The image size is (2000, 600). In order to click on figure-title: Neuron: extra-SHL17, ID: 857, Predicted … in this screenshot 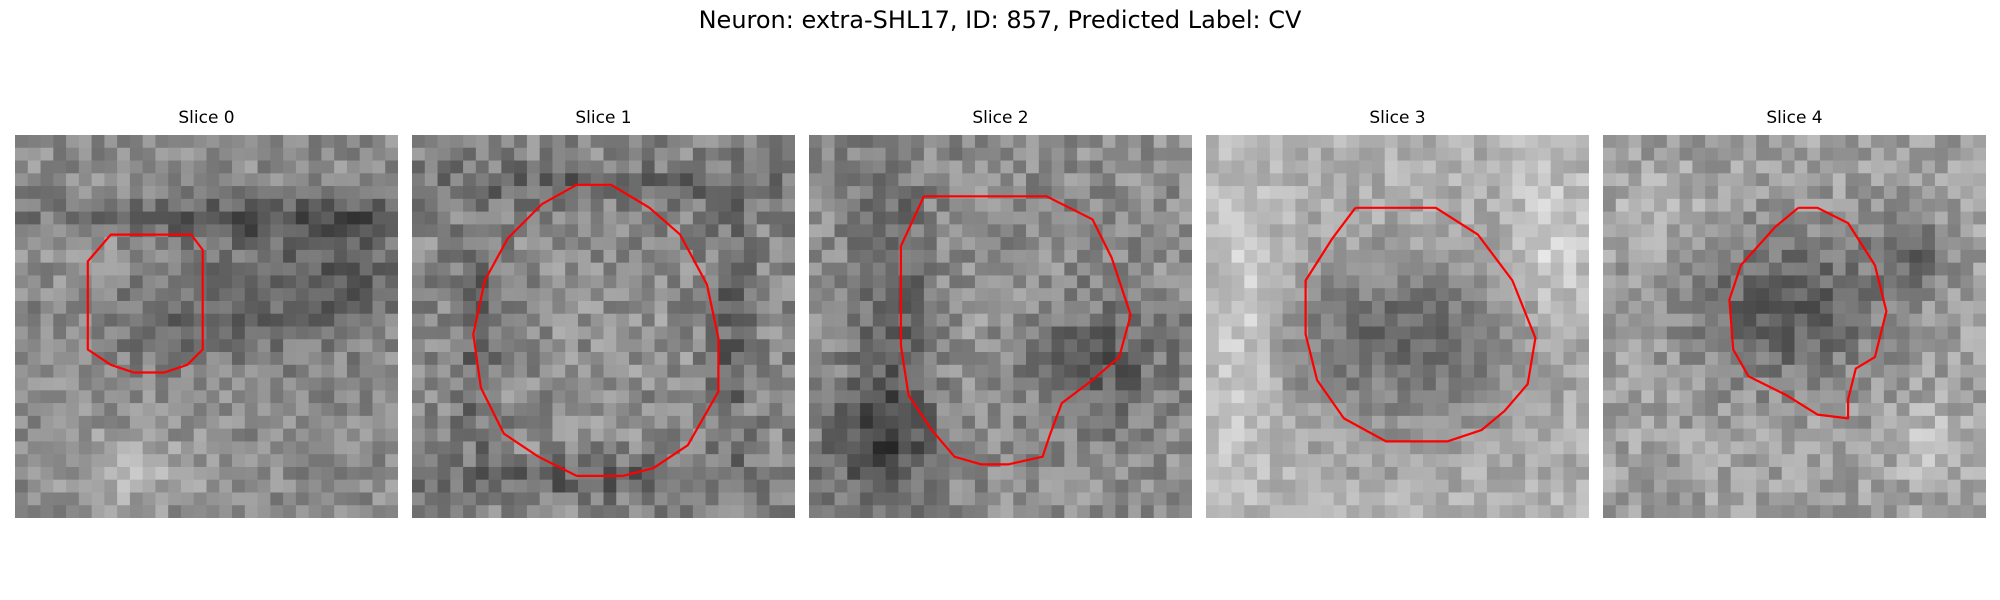, I will do `click(1000, 20)`.